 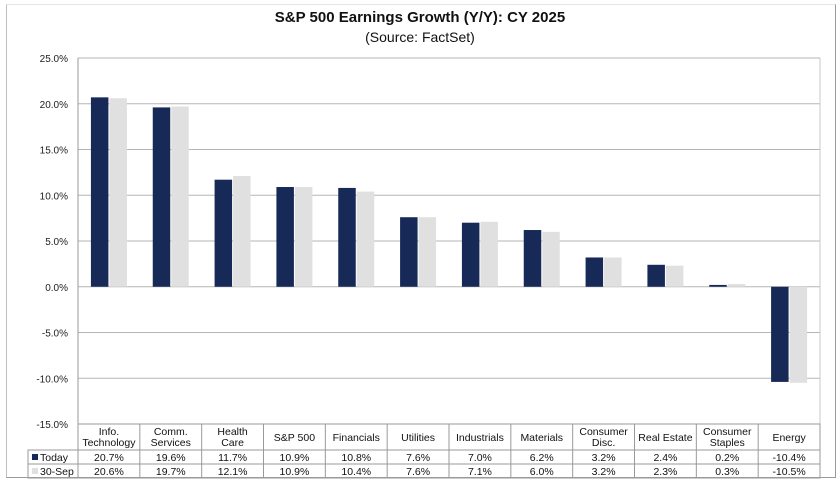 I want to click on category-label: Info., so click(x=109, y=432).